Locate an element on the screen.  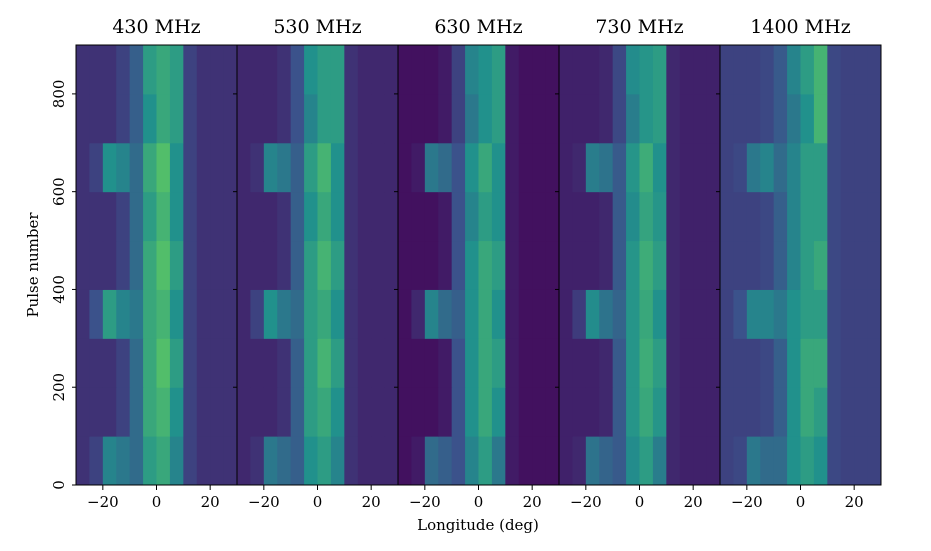
x-tick-label: 20 is located at coordinates (532, 502).